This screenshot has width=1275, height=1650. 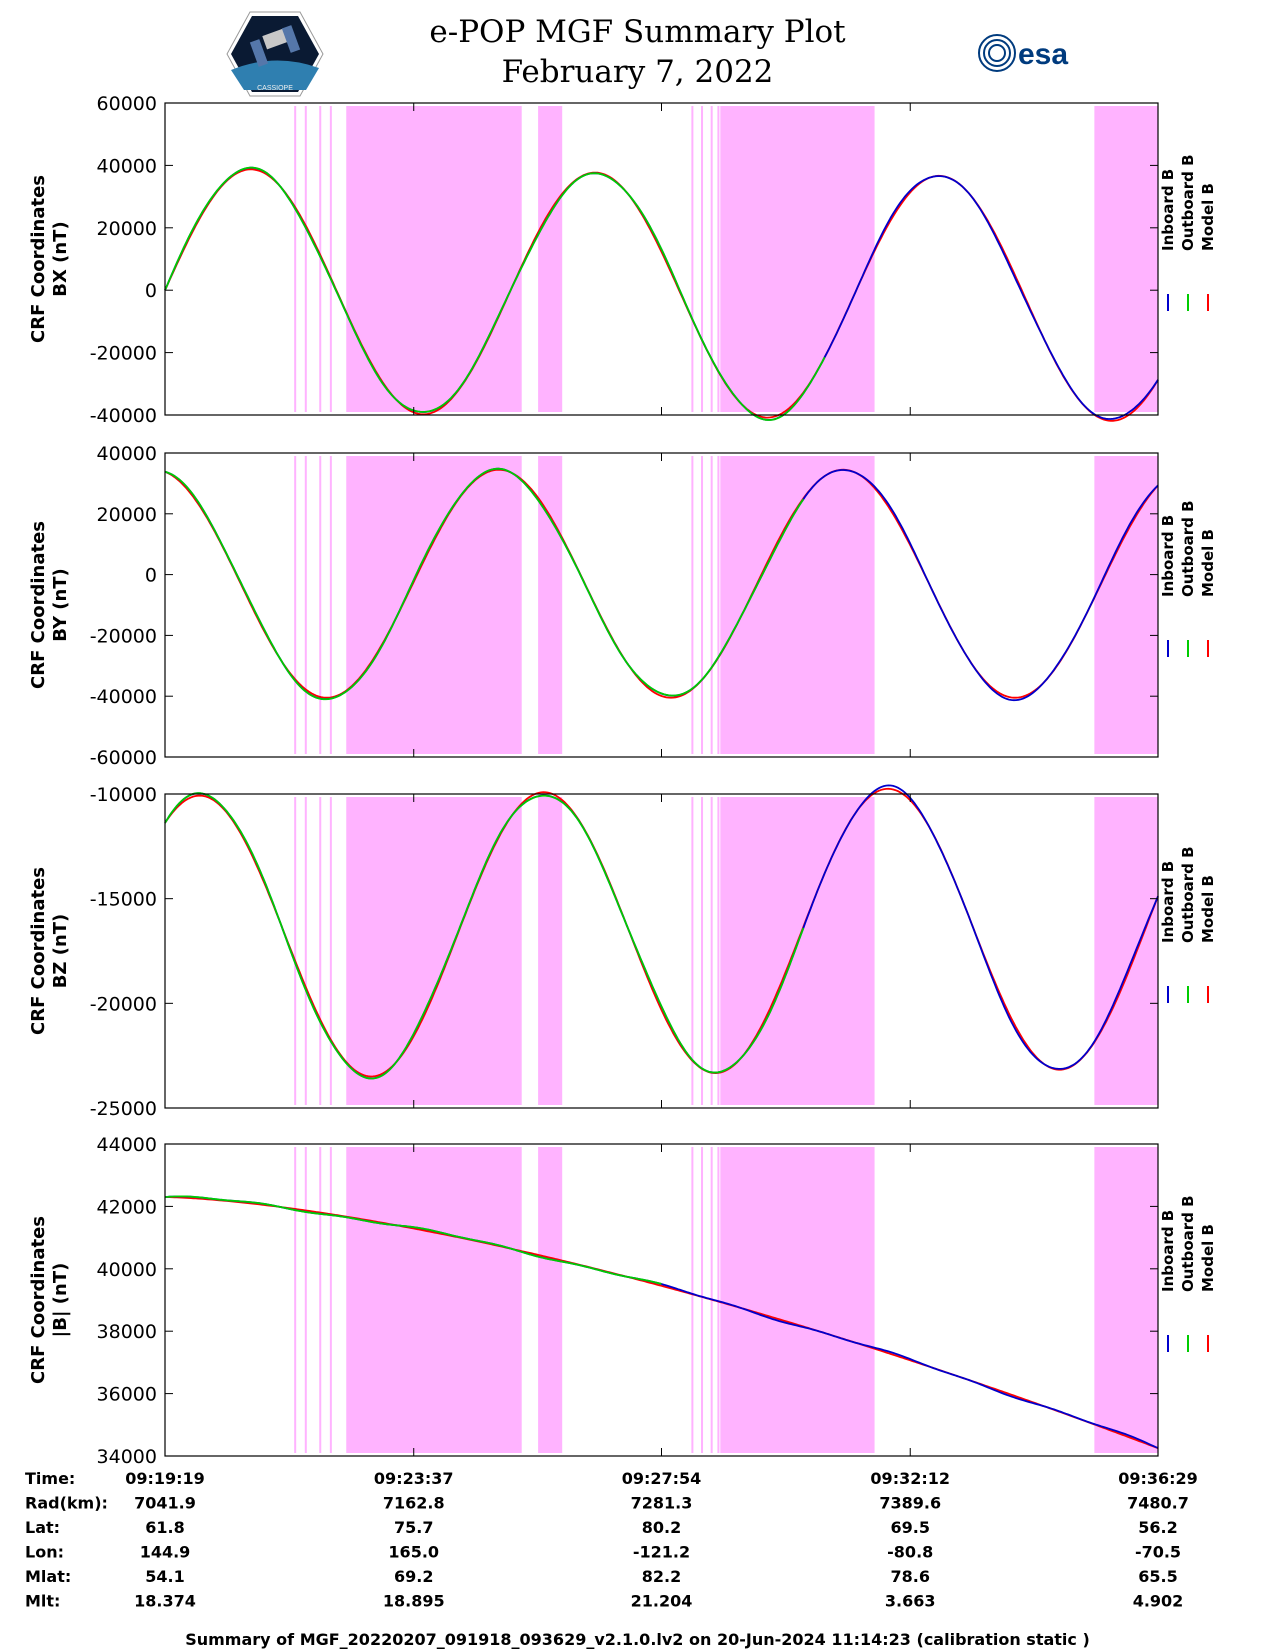 I want to click on ephemeris-row-label: Mlat:, so click(x=48, y=1576).